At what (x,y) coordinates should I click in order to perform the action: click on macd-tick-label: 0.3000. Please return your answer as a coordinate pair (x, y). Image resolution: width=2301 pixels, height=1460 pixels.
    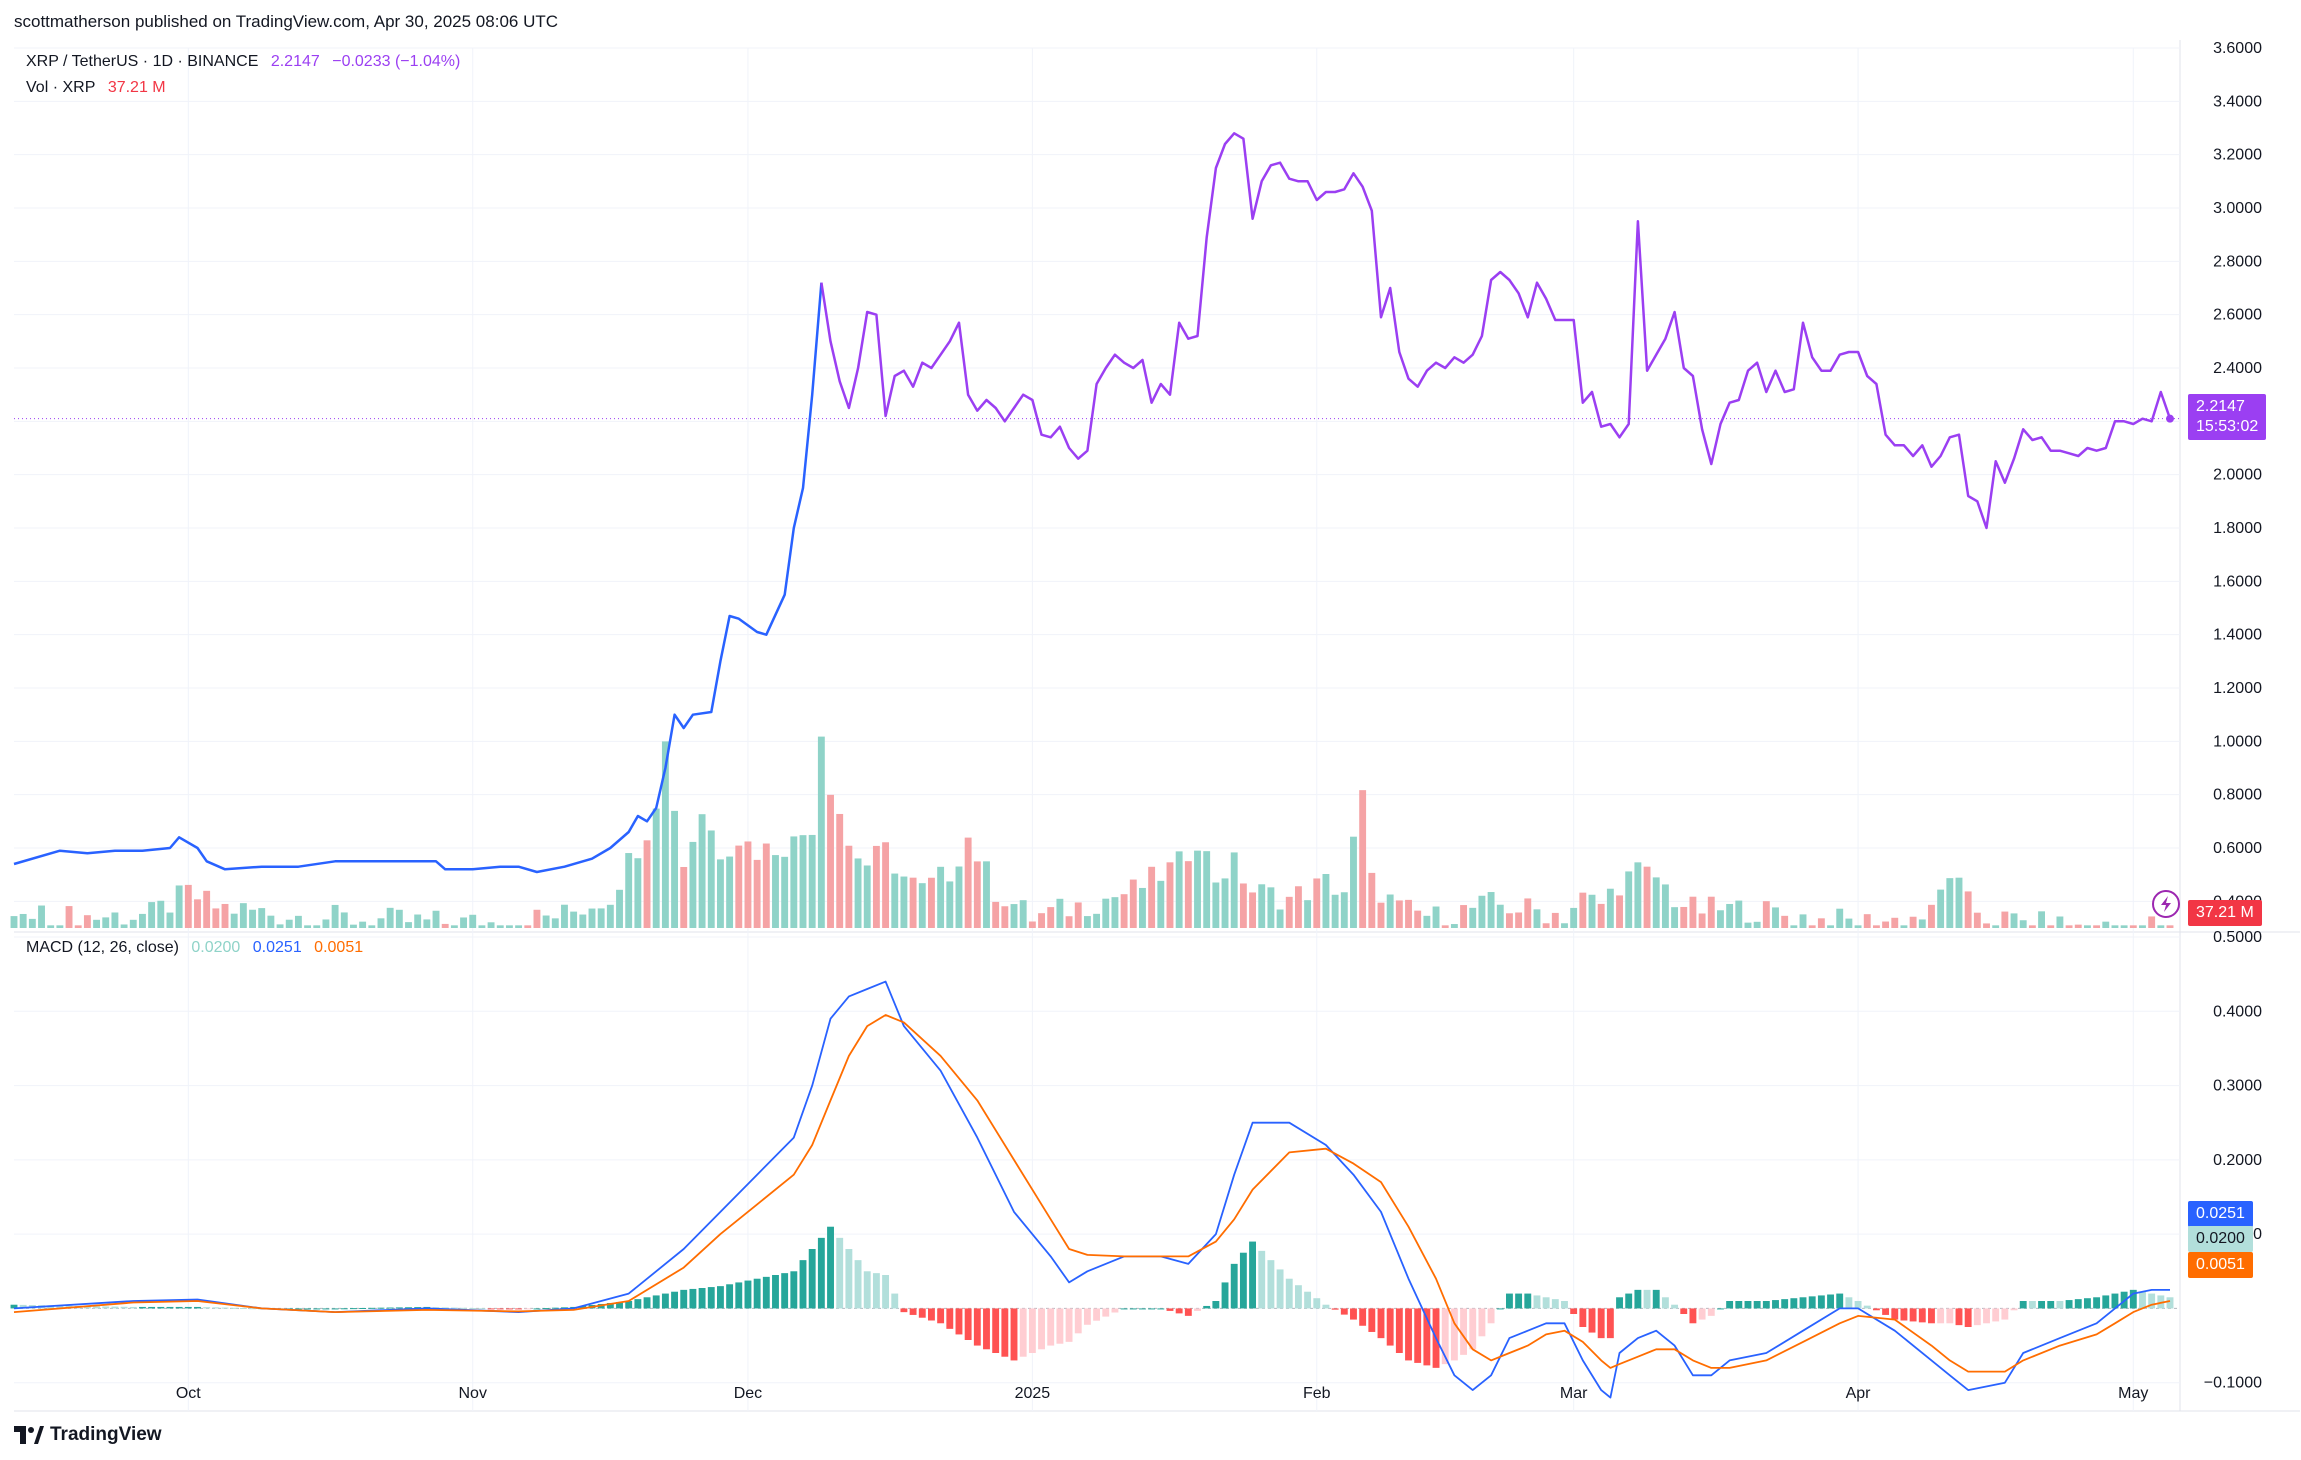
    Looking at the image, I should click on (2237, 1086).